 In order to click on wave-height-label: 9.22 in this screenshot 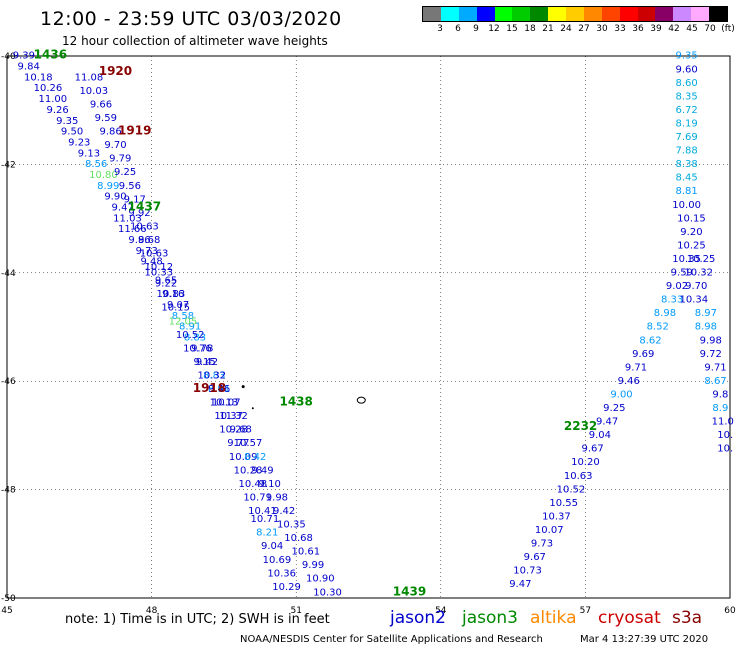, I will do `click(166, 283)`.